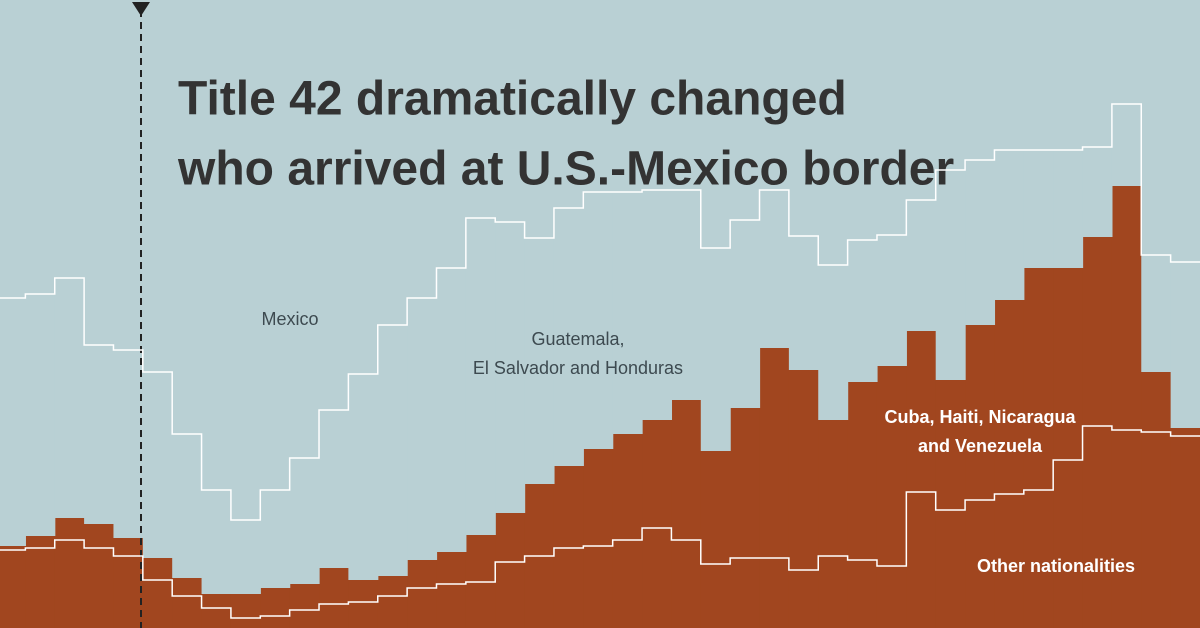  Describe the element at coordinates (980, 417) in the screenshot. I see `series-label: Cuba, Haiti, Nicaragua` at that location.